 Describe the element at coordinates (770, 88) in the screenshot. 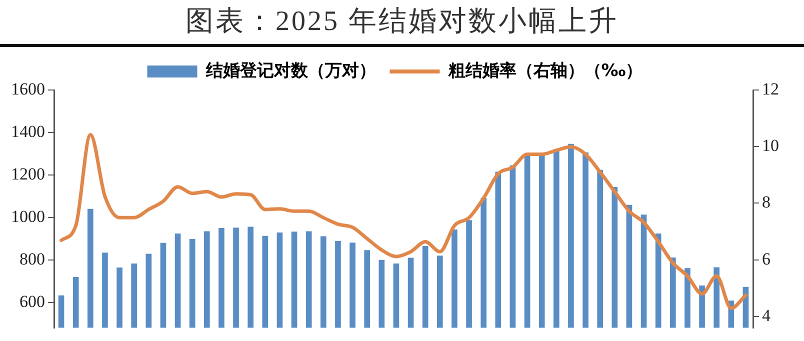

I see `y2-tick-label: 12` at that location.